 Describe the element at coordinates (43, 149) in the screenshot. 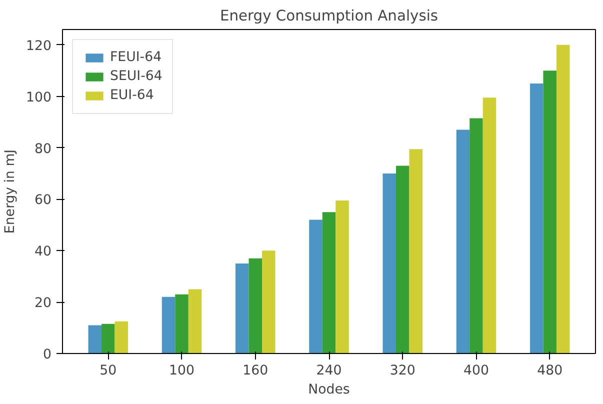

I see `y-tick-label: 80` at that location.